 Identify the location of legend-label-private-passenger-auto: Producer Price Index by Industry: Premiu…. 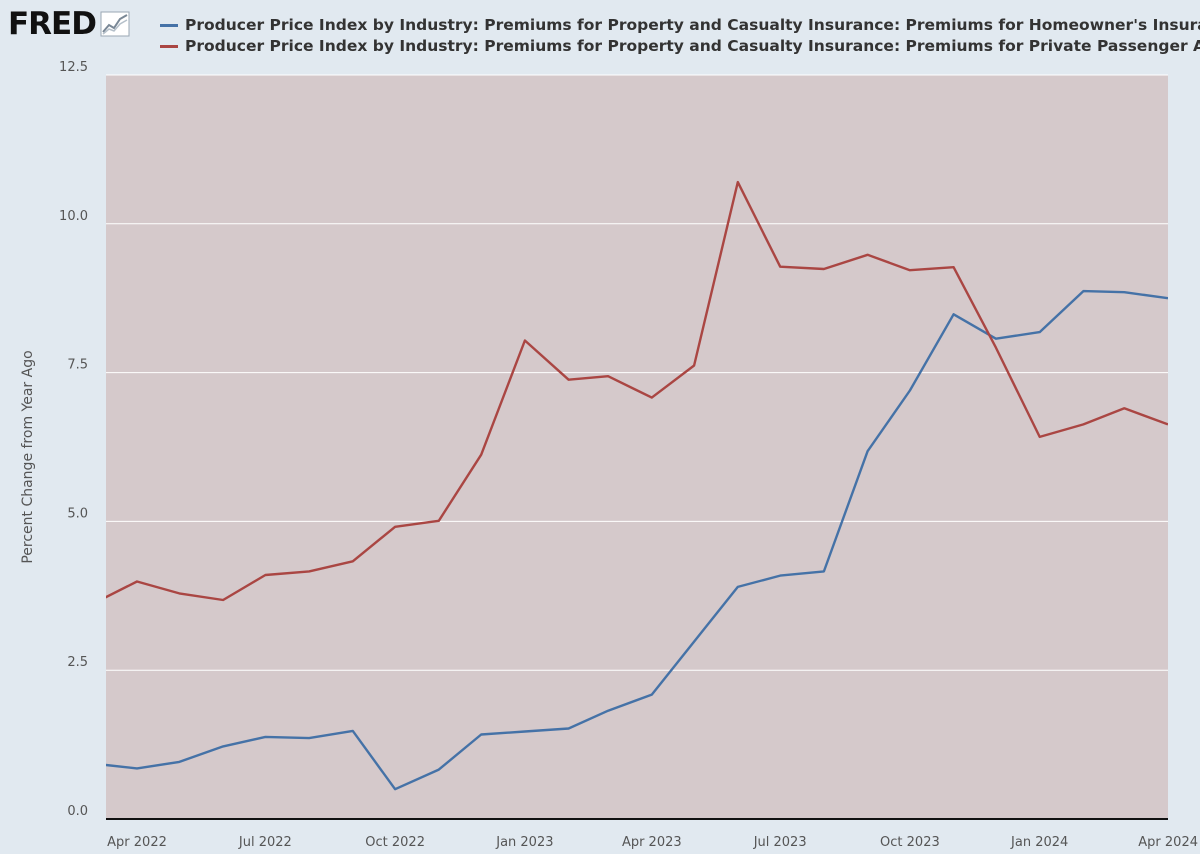
(692, 46).